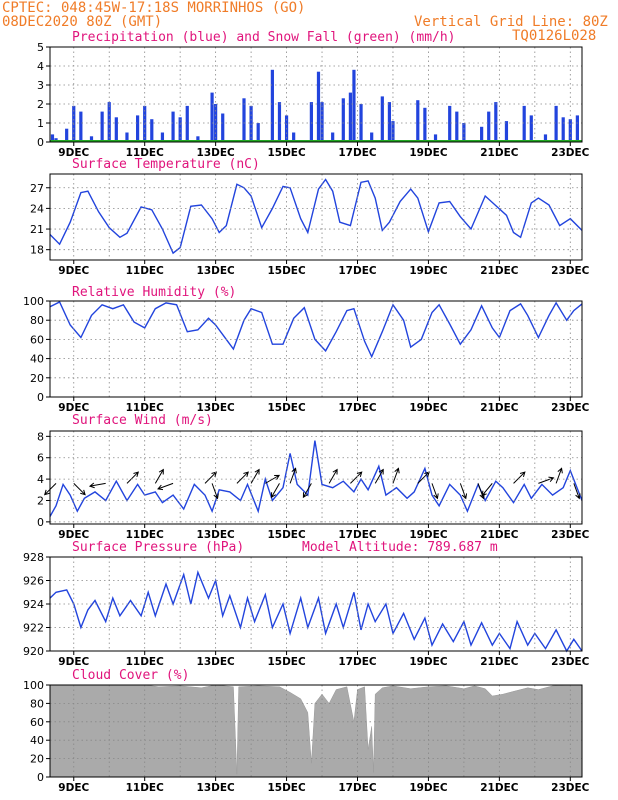 The width and height of the screenshot is (618, 800). What do you see at coordinates (40, 436) in the screenshot?
I see `y-tick-label: 8` at bounding box center [40, 436].